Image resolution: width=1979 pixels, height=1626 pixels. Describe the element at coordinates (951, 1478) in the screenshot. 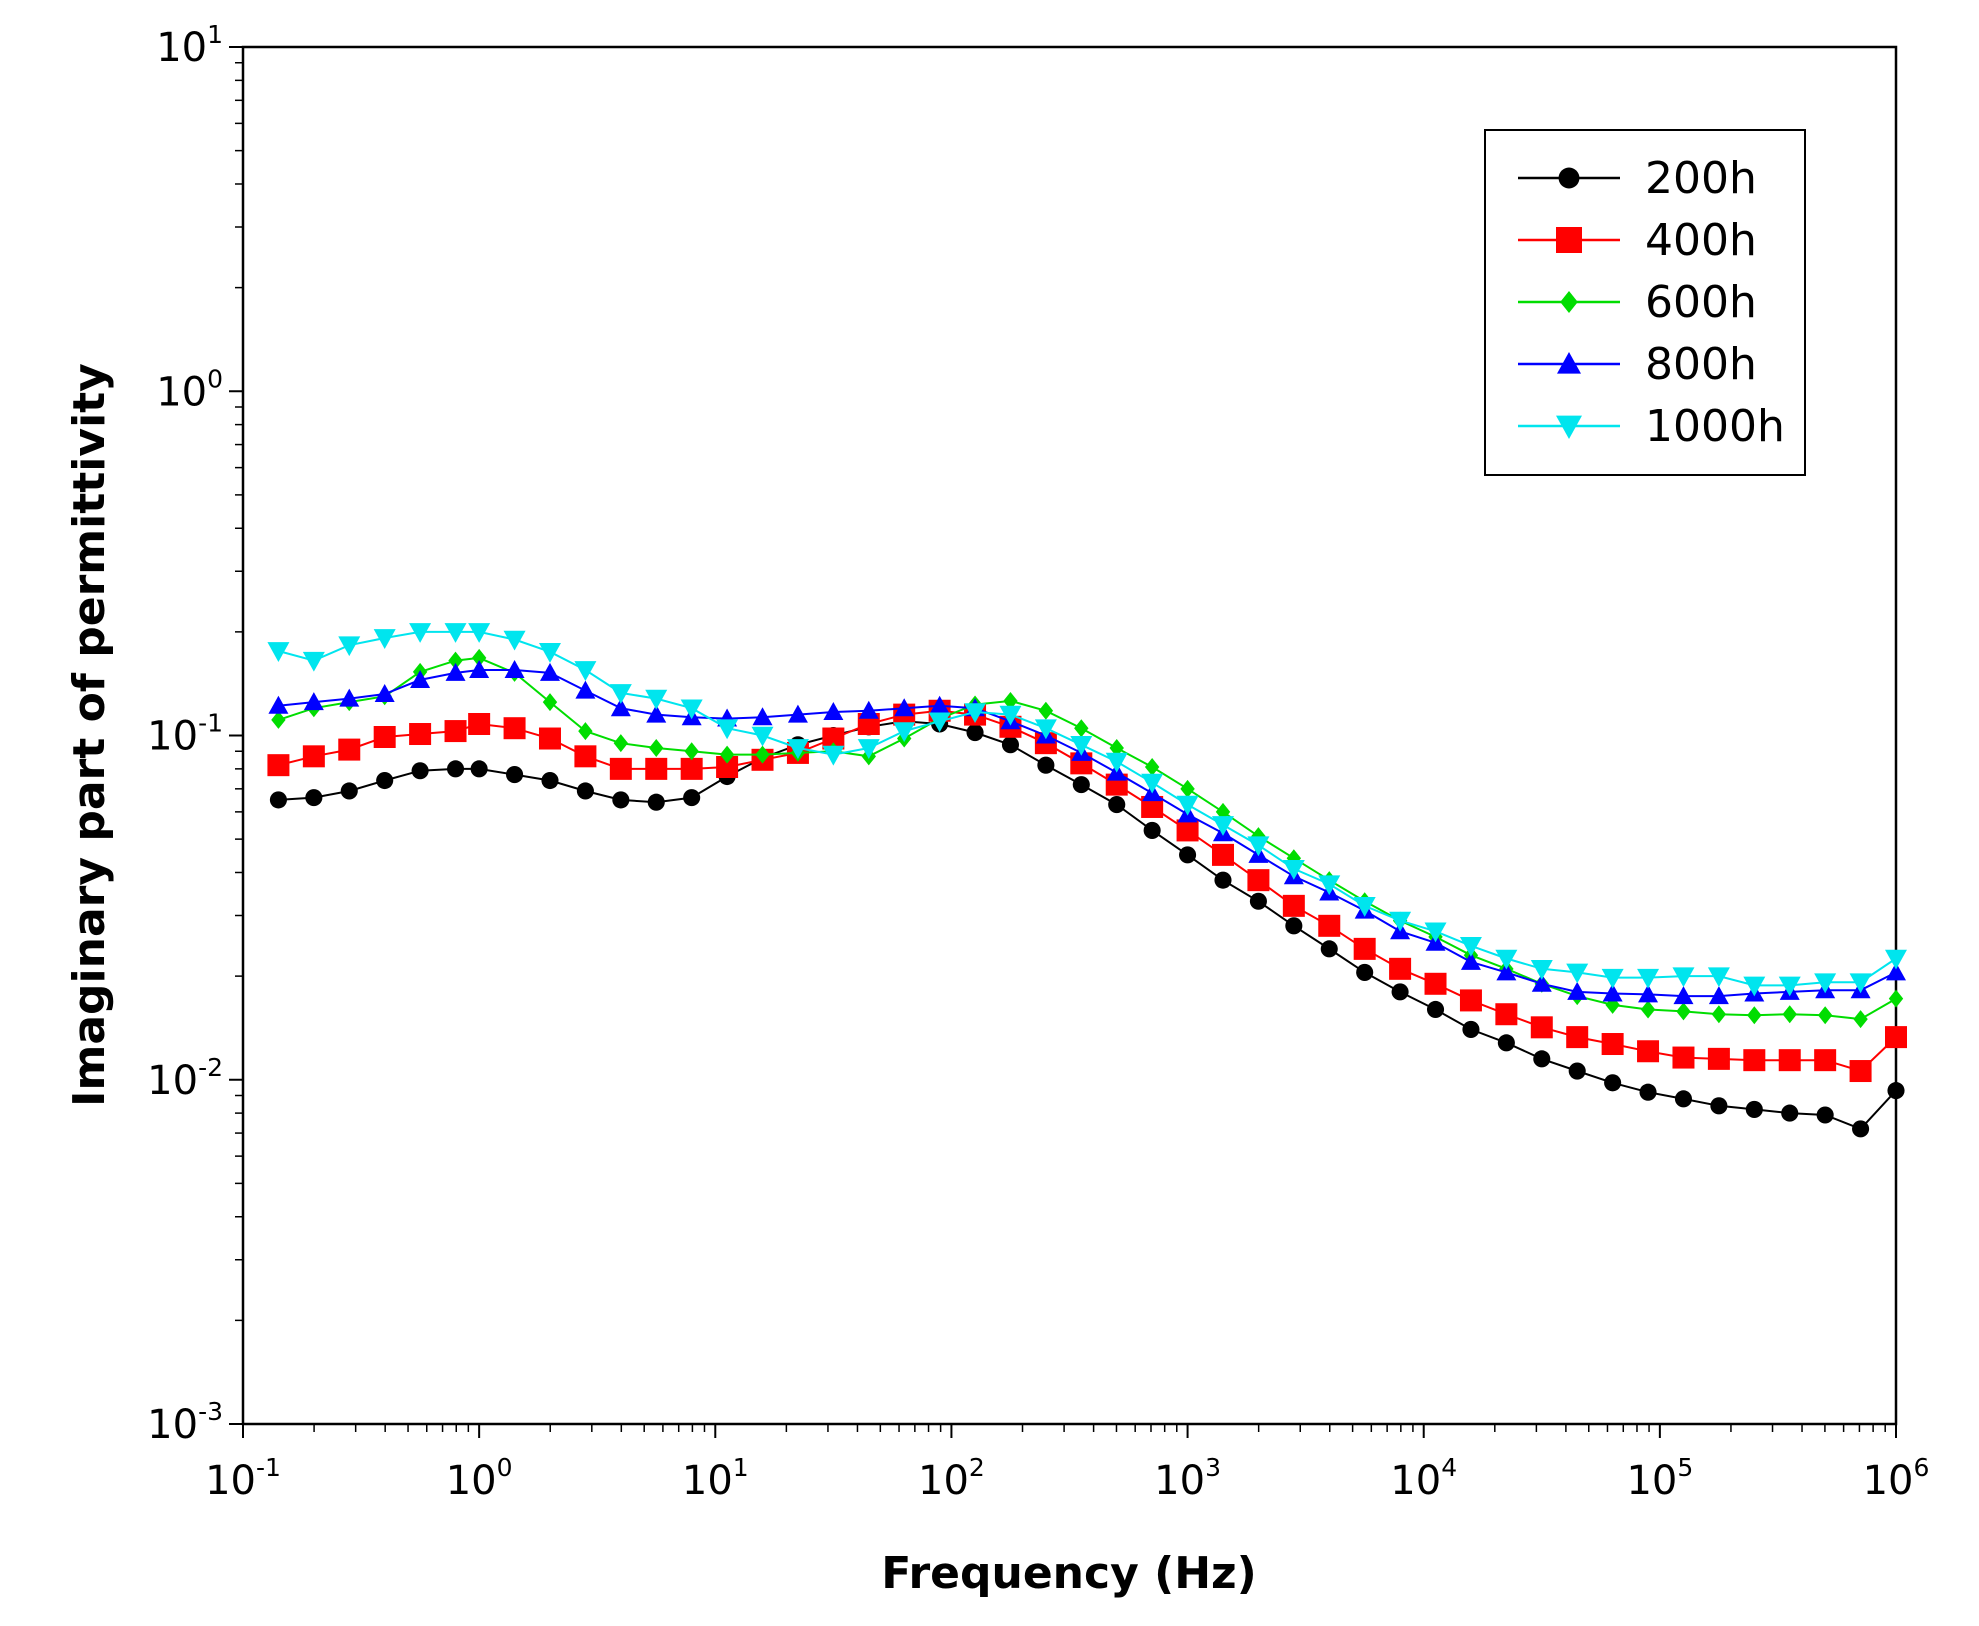

I see `x-tick-label: 10²` at that location.